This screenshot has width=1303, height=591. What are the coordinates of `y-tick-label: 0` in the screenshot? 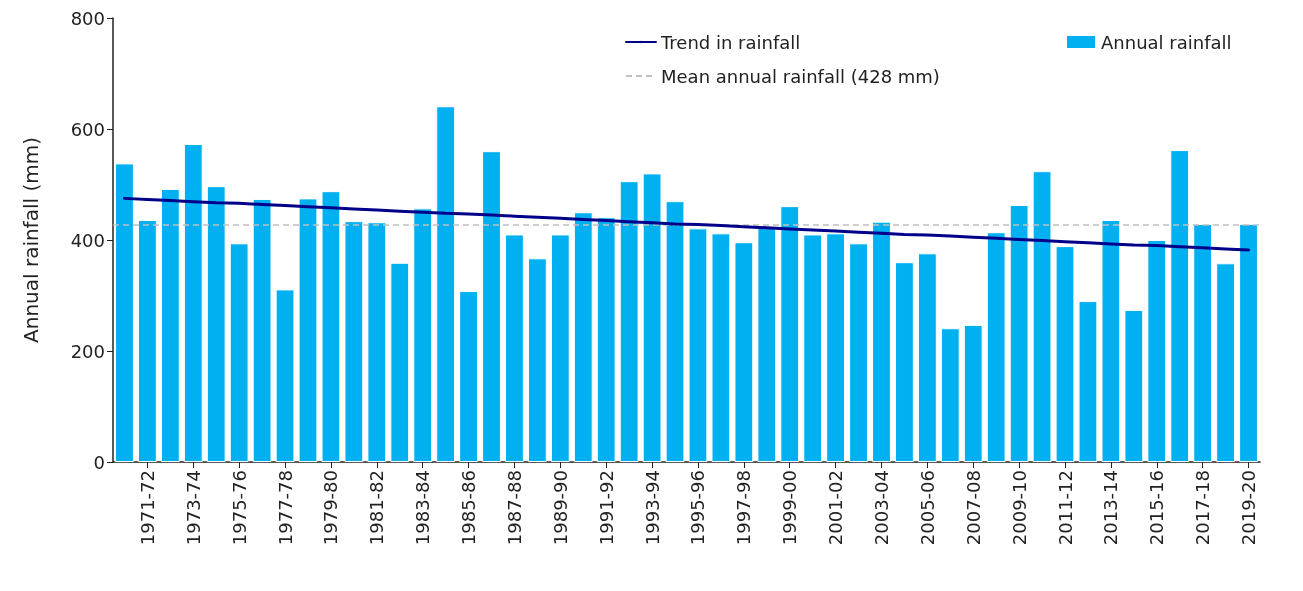 It's located at (99, 462).